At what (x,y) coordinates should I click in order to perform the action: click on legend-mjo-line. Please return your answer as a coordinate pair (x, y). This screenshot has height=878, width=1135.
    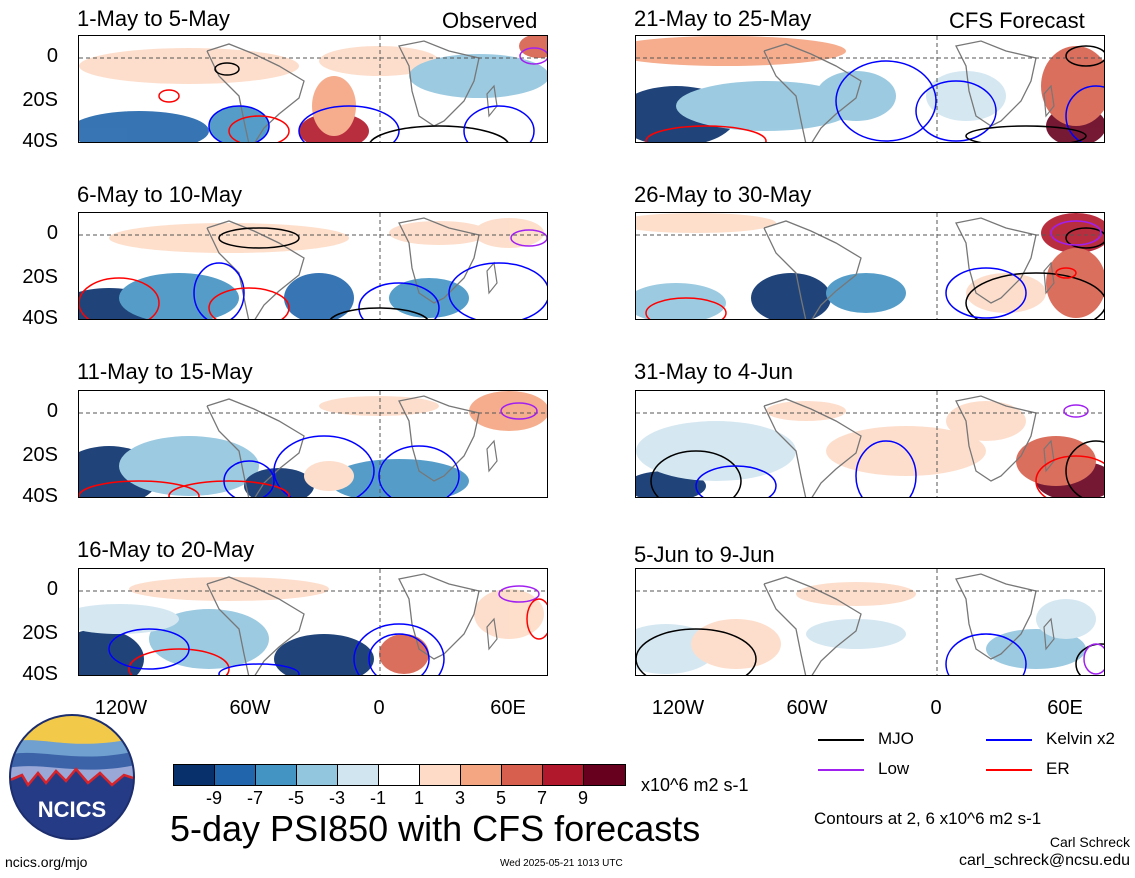
    Looking at the image, I should click on (841, 740).